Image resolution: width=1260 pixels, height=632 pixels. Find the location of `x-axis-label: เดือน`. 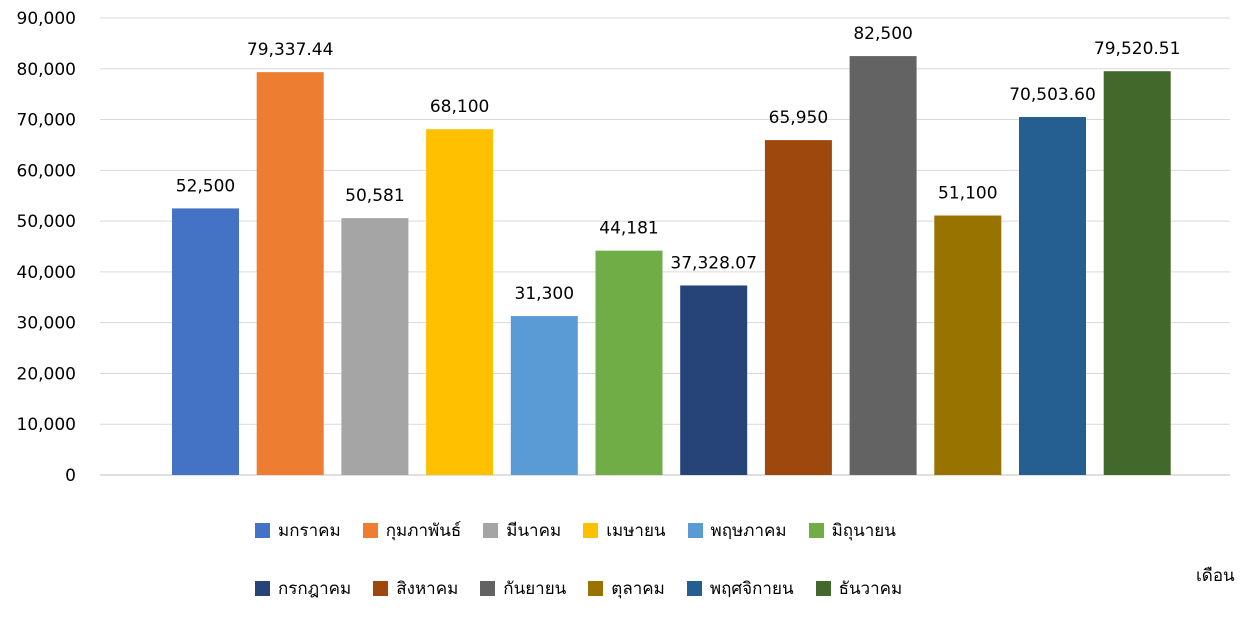

x-axis-label: เดือน is located at coordinates (1215, 576).